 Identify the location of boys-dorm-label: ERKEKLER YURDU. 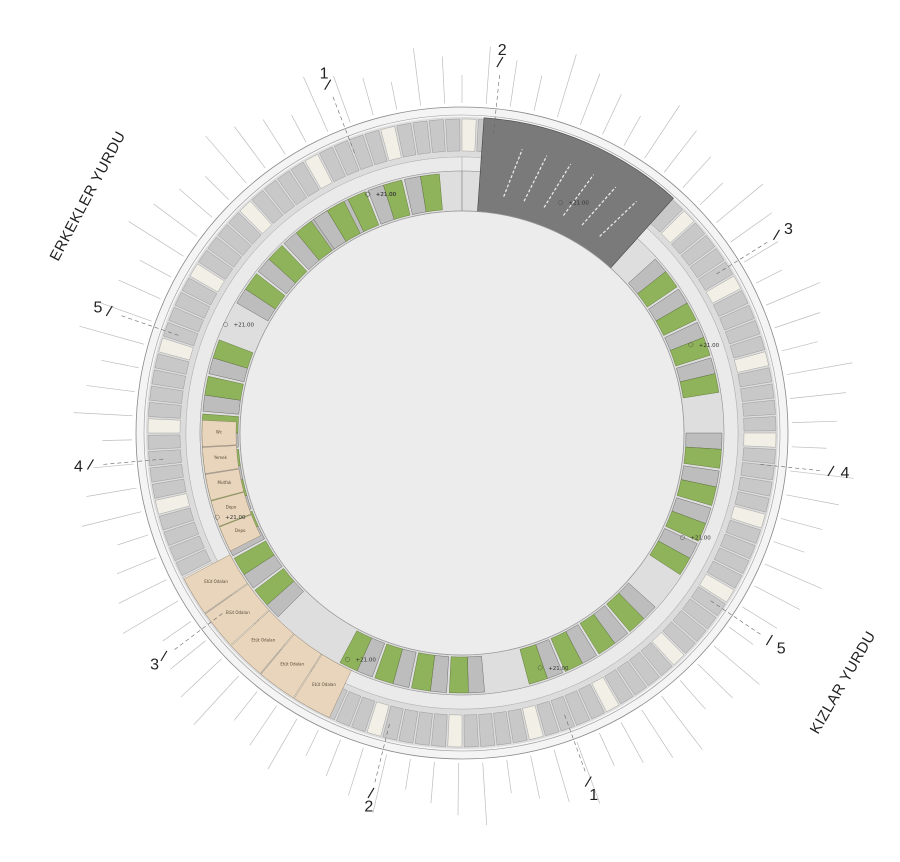
(88, 196).